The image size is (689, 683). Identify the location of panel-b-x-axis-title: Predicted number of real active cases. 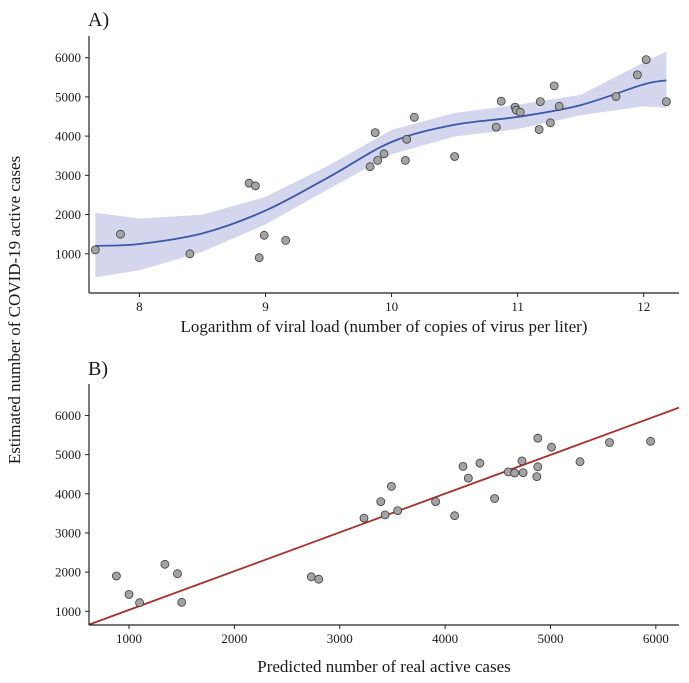
(383, 666).